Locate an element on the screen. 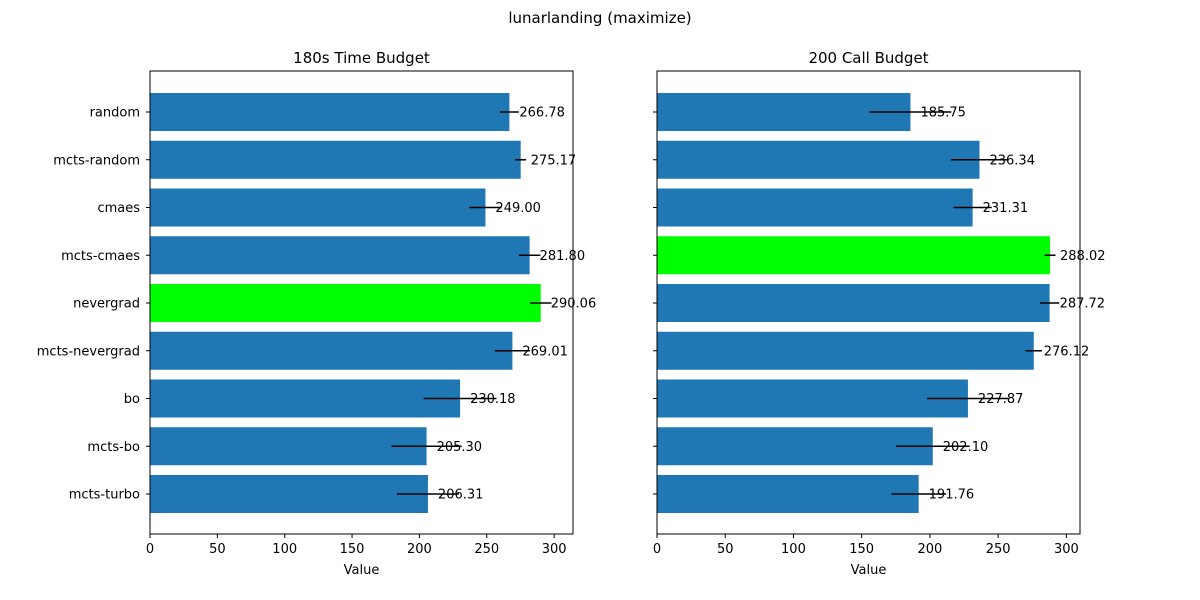 The height and width of the screenshot is (600, 1200). panel-title: 180s Time Budget is located at coordinates (361, 58).